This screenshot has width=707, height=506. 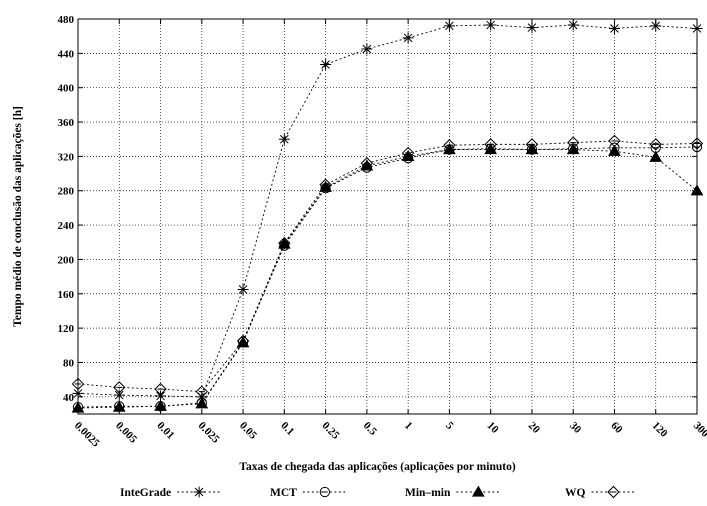 I want to click on x-tick-label: 20, so click(x=534, y=428).